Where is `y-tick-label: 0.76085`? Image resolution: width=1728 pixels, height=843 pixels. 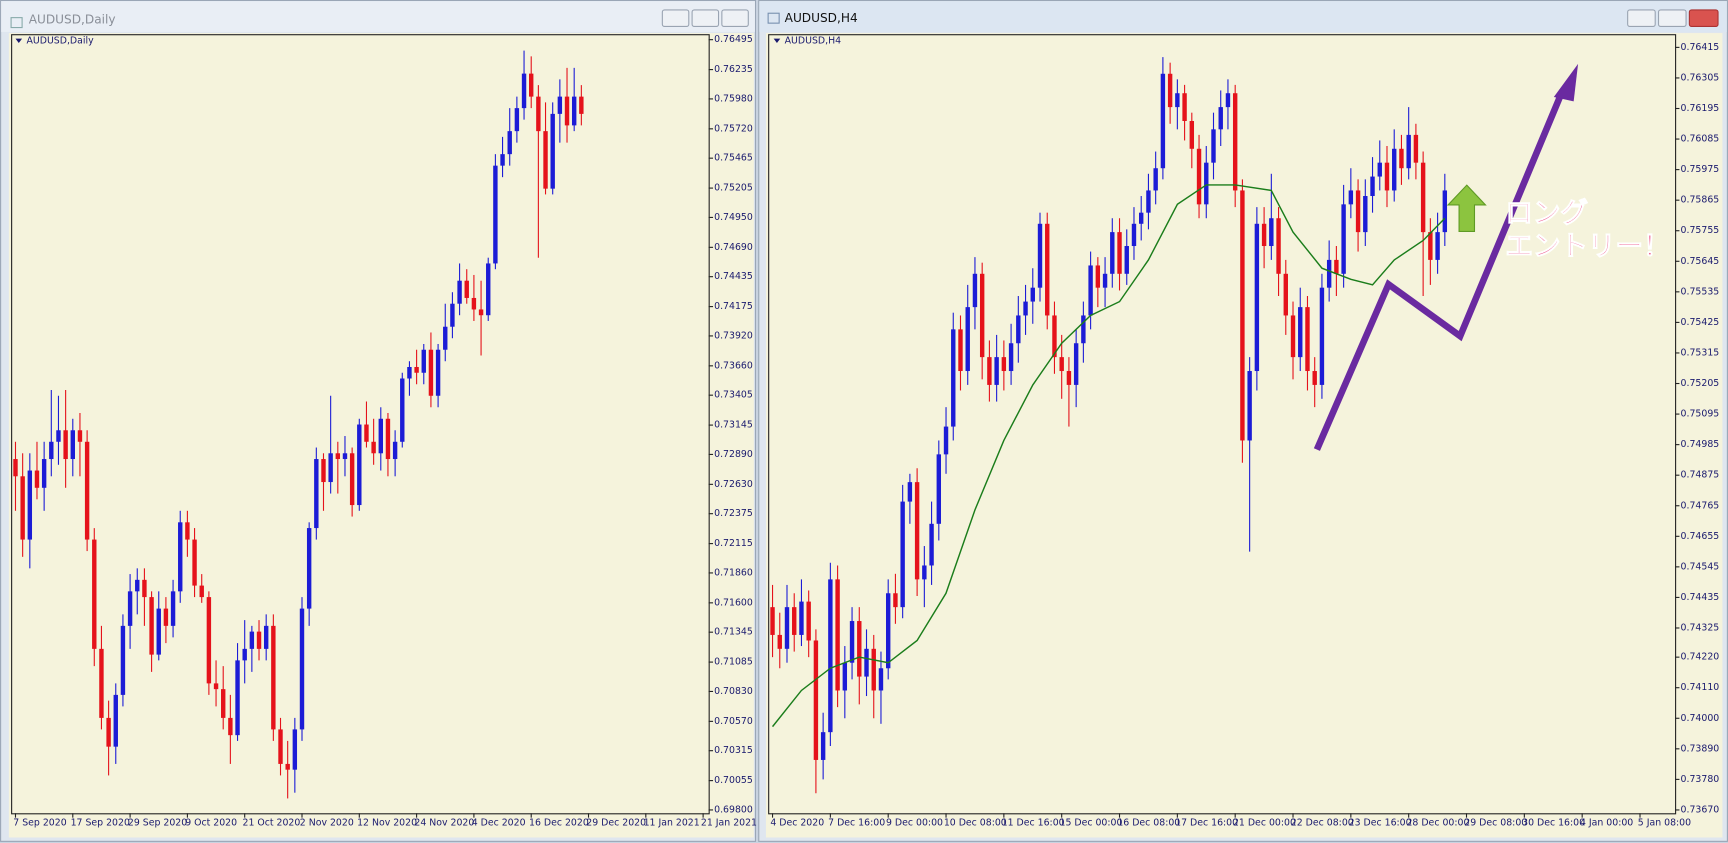
y-tick-label: 0.76085 is located at coordinates (1700, 139).